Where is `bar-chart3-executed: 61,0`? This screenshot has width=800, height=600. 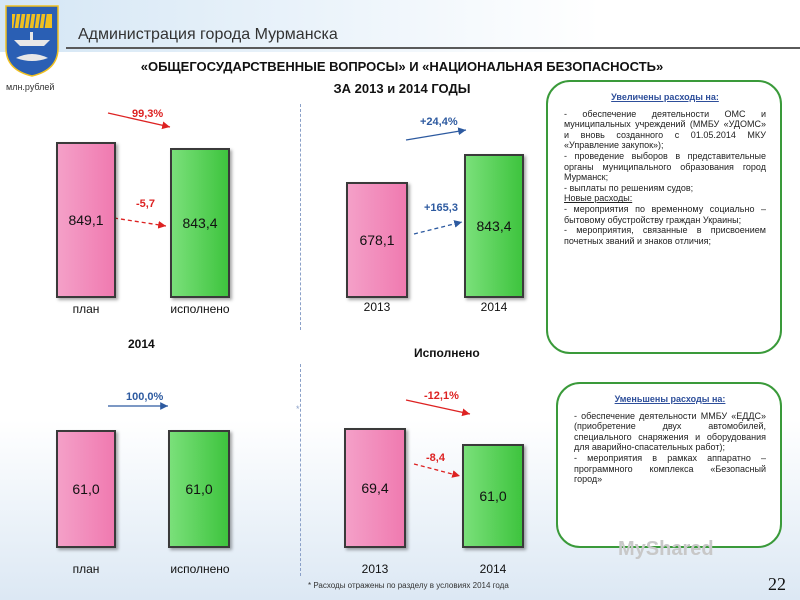 bar-chart3-executed: 61,0 is located at coordinates (199, 489).